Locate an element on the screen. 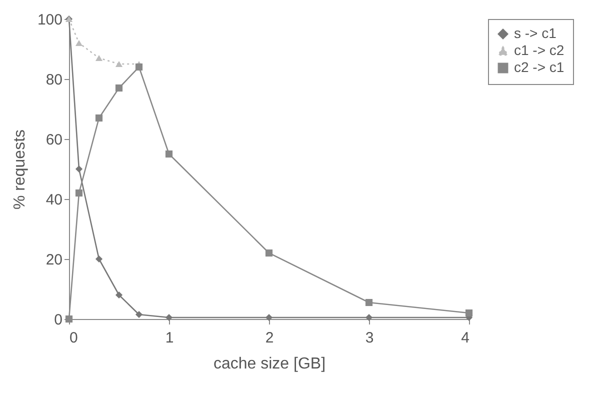 The width and height of the screenshot is (610, 406). y-tick-label: 60 is located at coordinates (54, 140).